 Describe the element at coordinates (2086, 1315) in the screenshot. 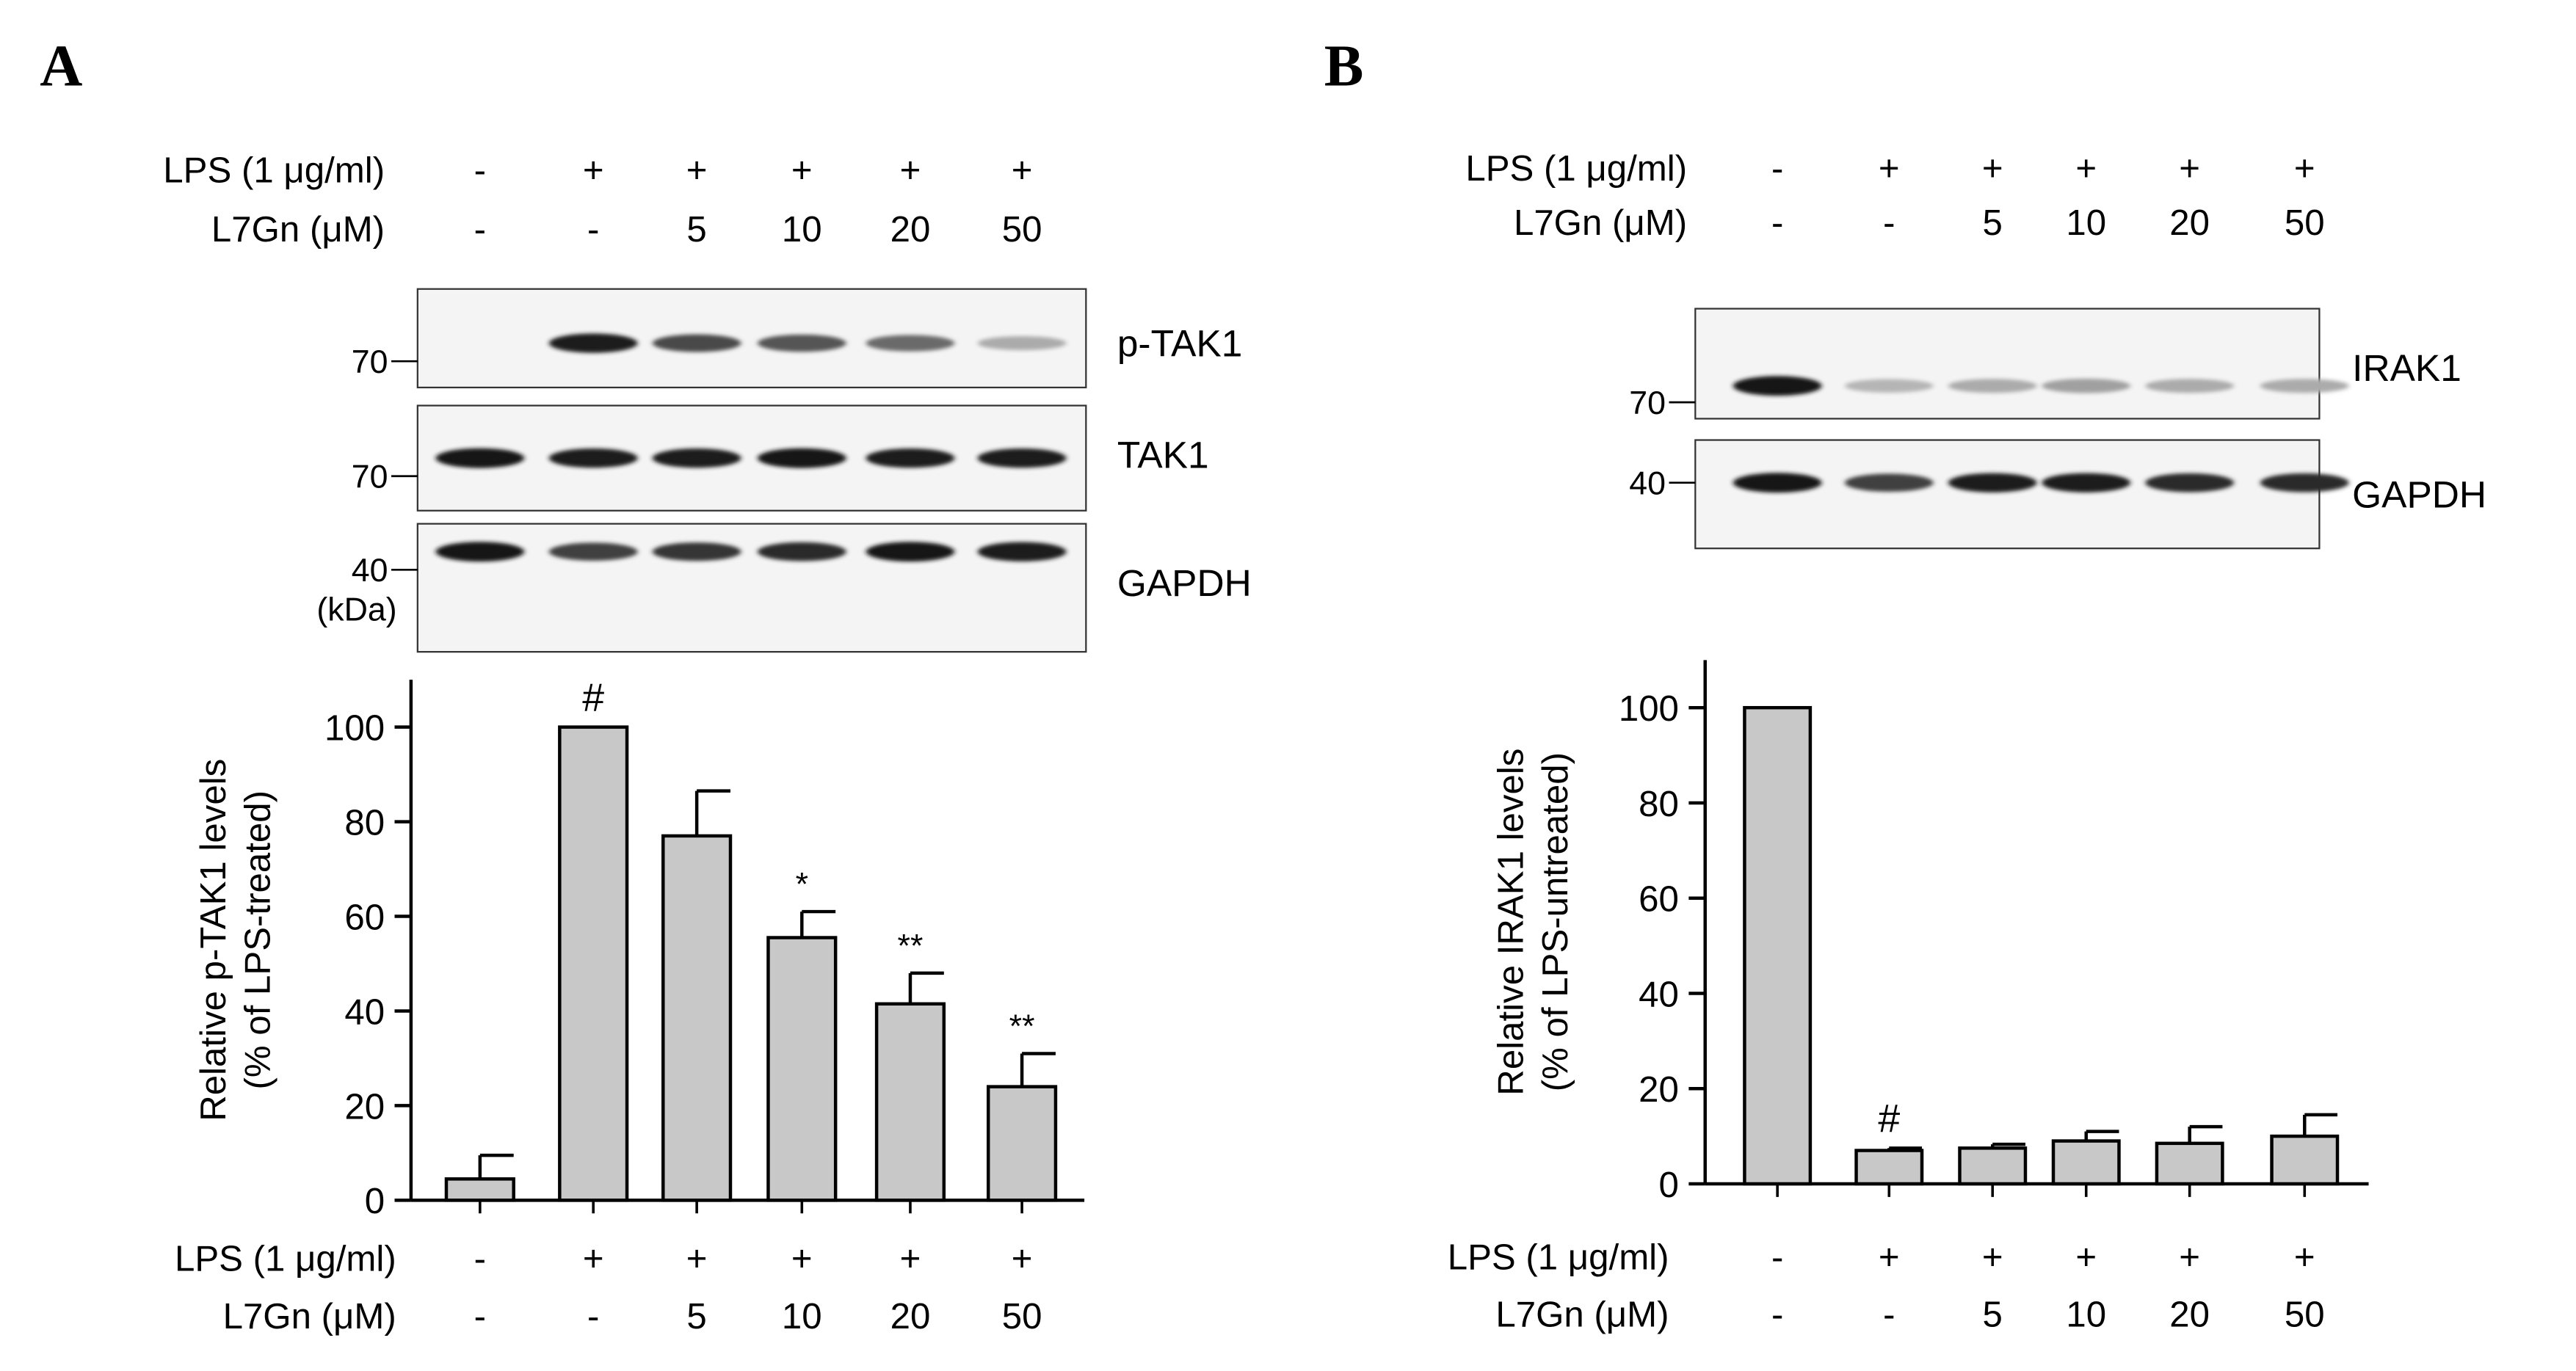

I see `footer-lane-symbol: 10` at that location.